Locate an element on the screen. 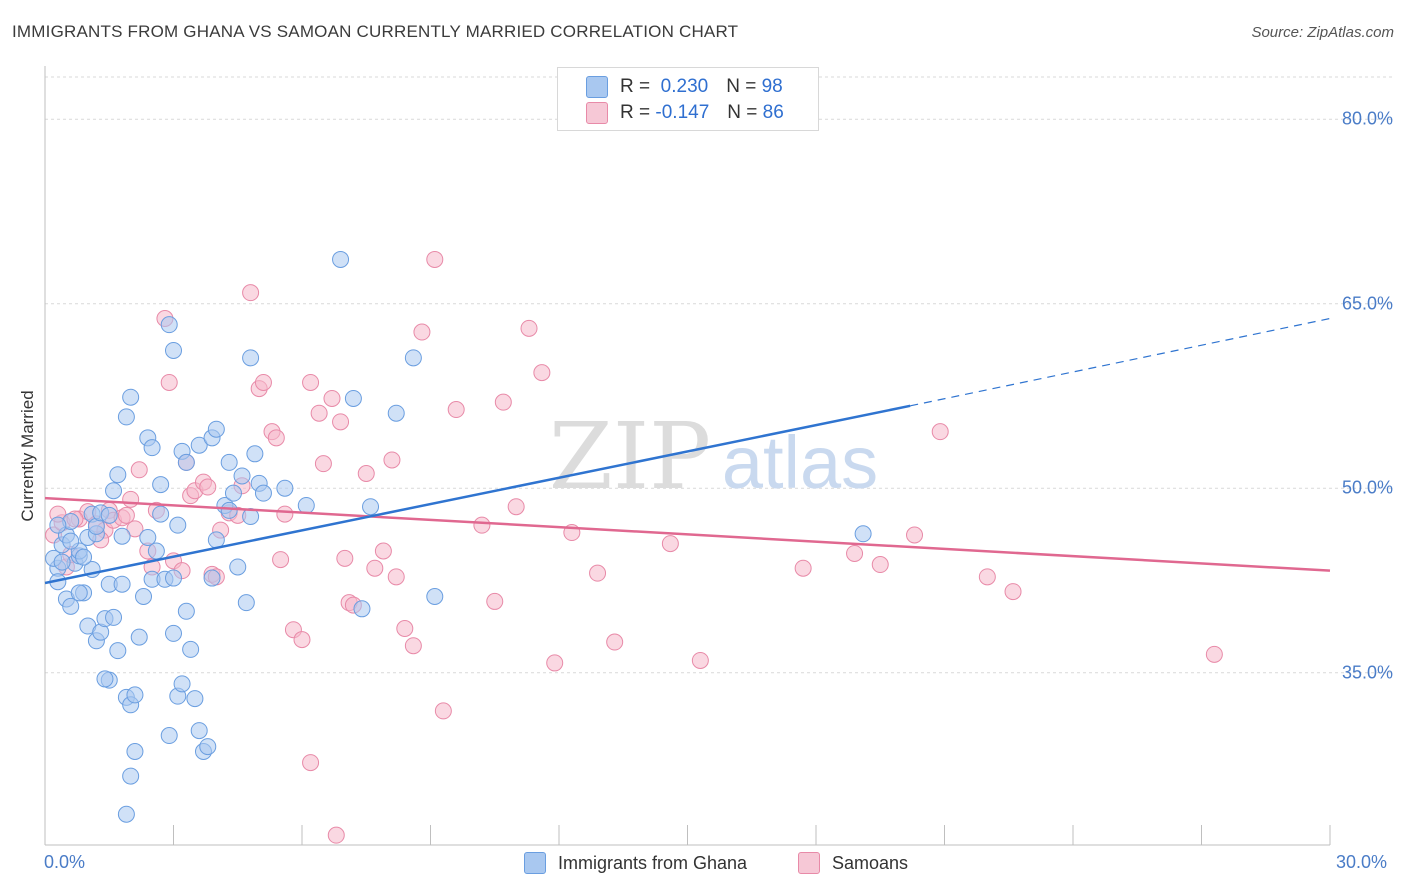 The height and width of the screenshot is (892, 1406). legend-n-label: N = is located at coordinates (742, 112).